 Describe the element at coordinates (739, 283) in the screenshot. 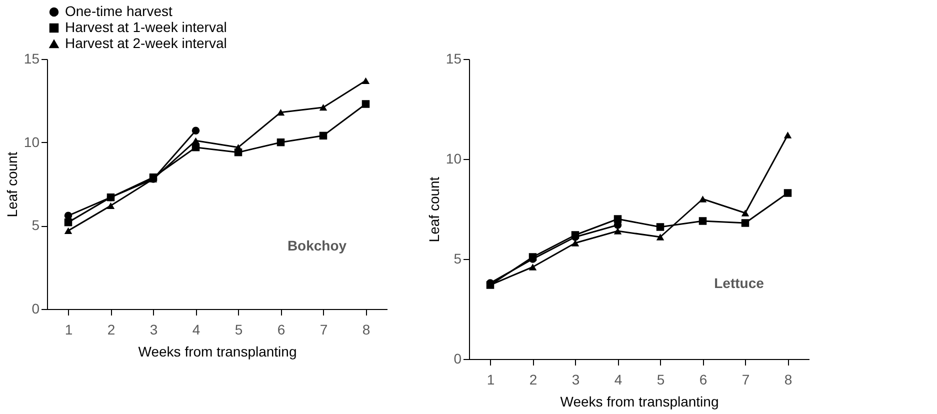

I see `annotation: Lettuce` at that location.